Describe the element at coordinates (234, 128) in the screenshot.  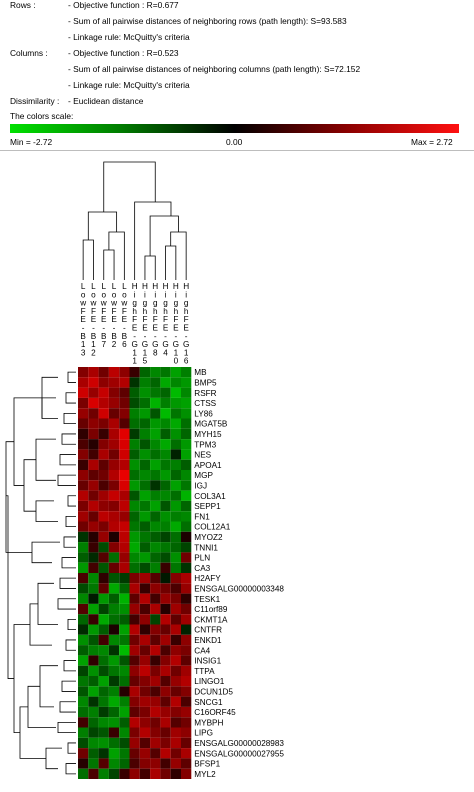
I see `color-scale-bar` at that location.